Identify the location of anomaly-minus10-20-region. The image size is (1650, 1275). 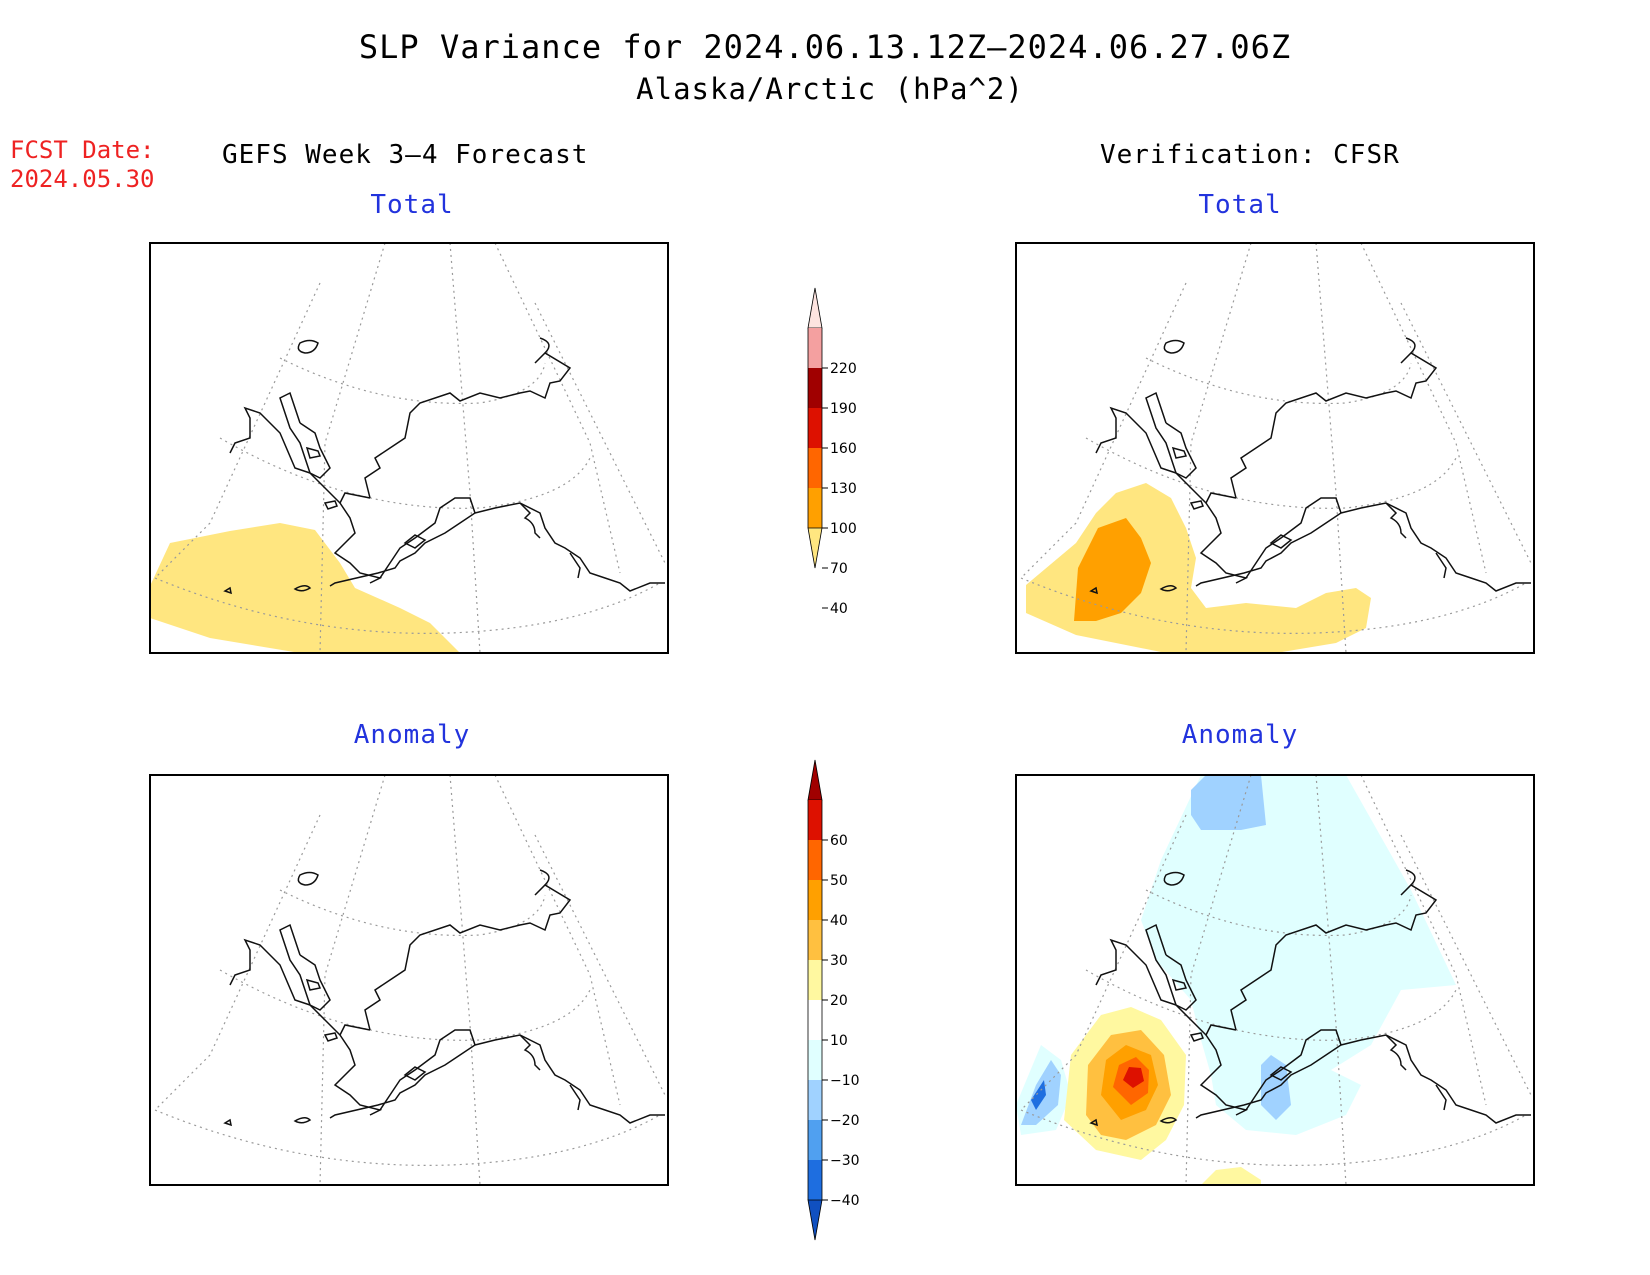
(1298, 955).